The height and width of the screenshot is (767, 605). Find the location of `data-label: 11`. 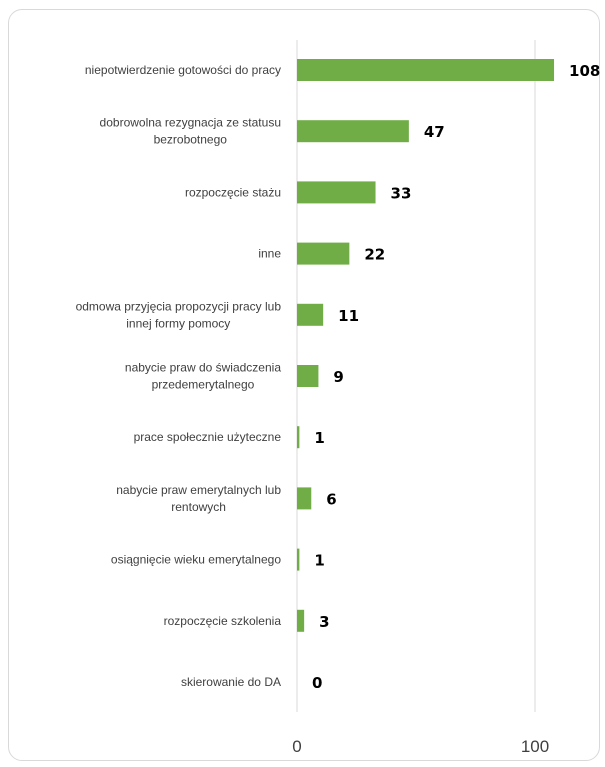

data-label: 11 is located at coordinates (348, 316).